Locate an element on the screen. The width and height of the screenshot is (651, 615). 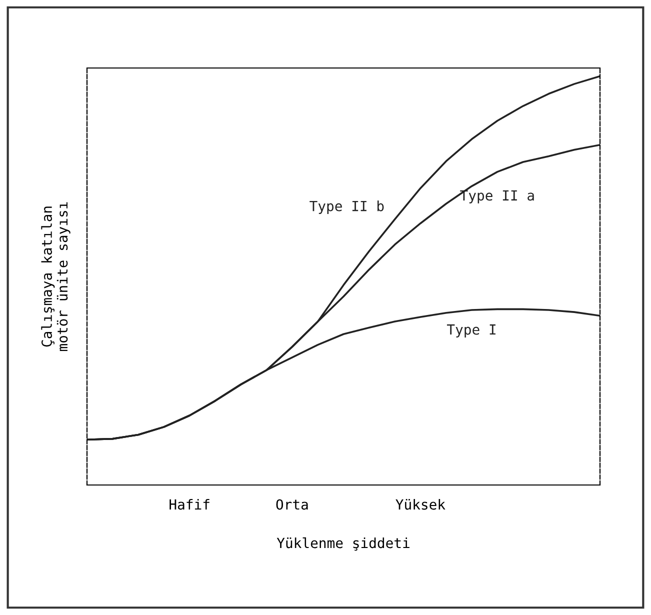
x-axis-title: Yüklenme şiddeti is located at coordinates (343, 544).